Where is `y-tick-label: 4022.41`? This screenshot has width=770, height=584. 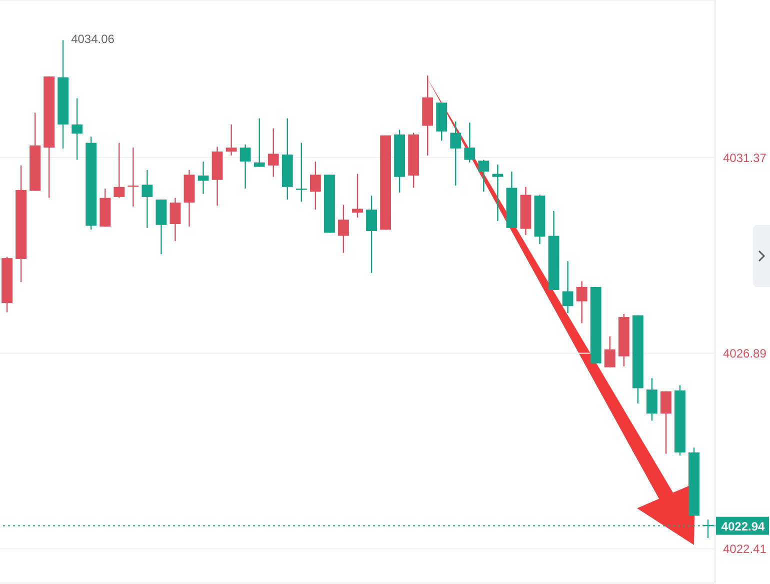 y-tick-label: 4022.41 is located at coordinates (745, 549).